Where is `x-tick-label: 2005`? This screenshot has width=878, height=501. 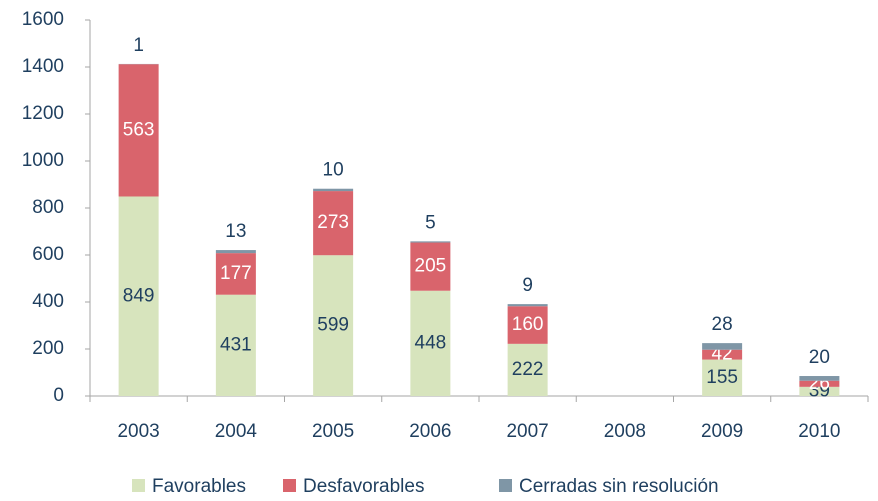
x-tick-label: 2005 is located at coordinates (333, 431).